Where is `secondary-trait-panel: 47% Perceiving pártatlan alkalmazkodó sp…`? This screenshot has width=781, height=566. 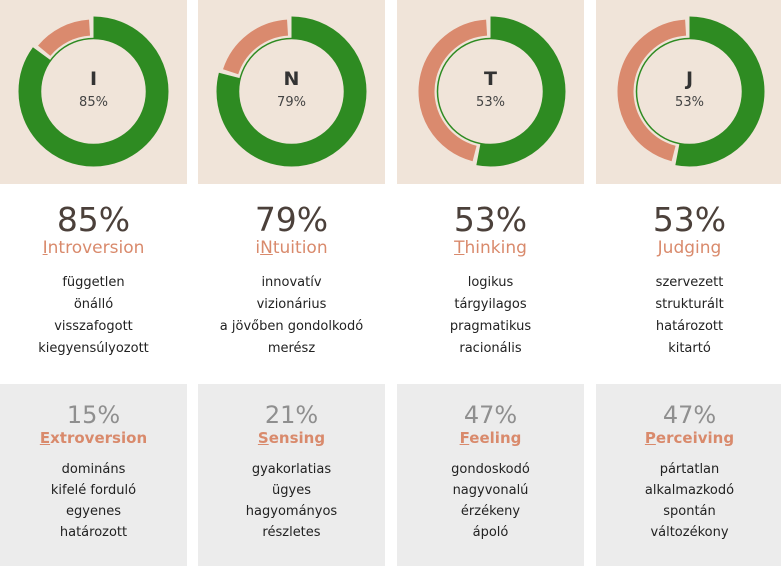 secondary-trait-panel: 47% Perceiving pártatlan alkalmazkodó sp… is located at coordinates (688, 475).